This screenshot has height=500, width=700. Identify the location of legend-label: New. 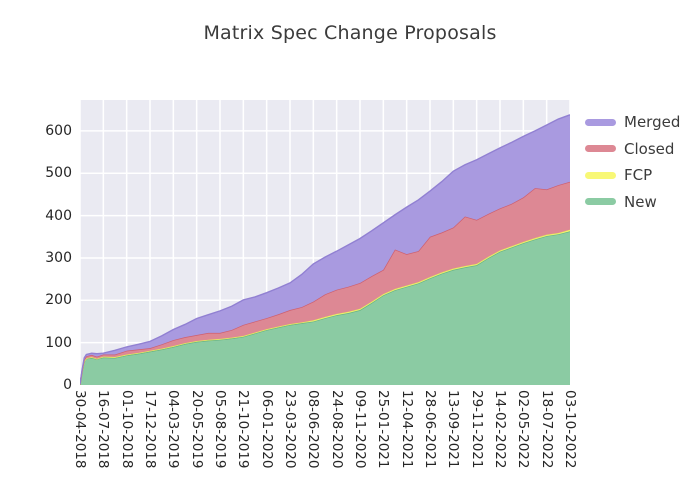
(640, 201).